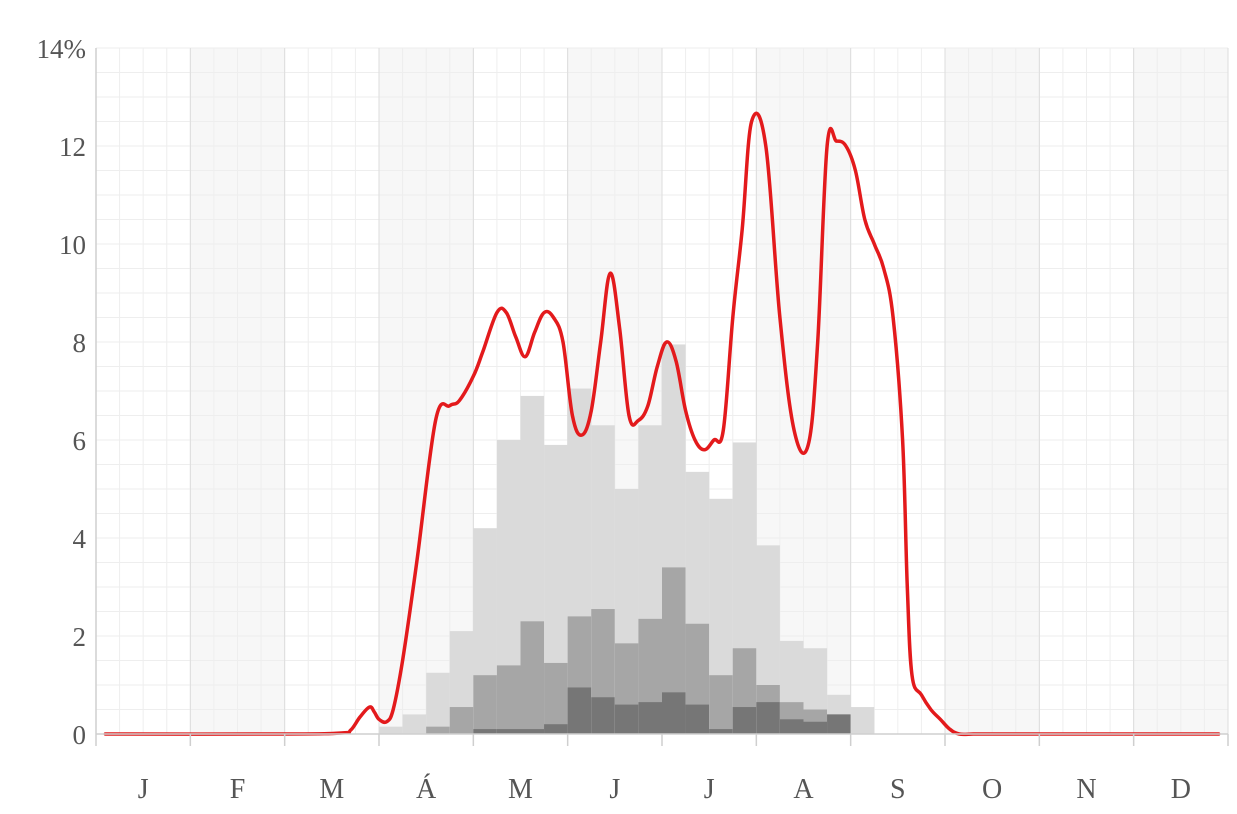 This screenshot has width=1237, height=814. Describe the element at coordinates (80, 441) in the screenshot. I see `y-tick-label: 6` at that location.